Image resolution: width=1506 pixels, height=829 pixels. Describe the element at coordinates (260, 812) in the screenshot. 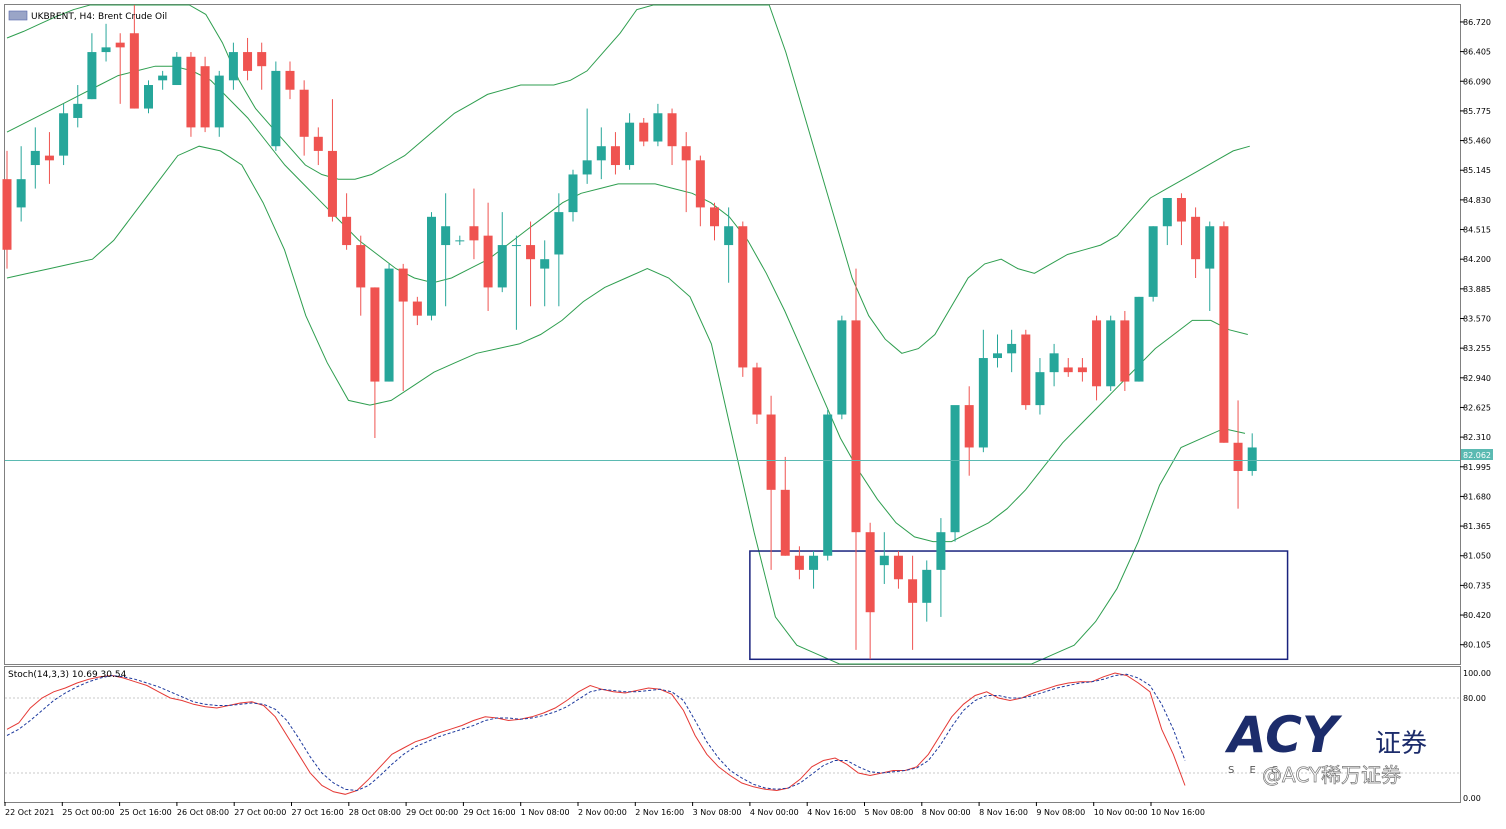

I see `x-tick-label: 27 Oct 00:00` at that location.